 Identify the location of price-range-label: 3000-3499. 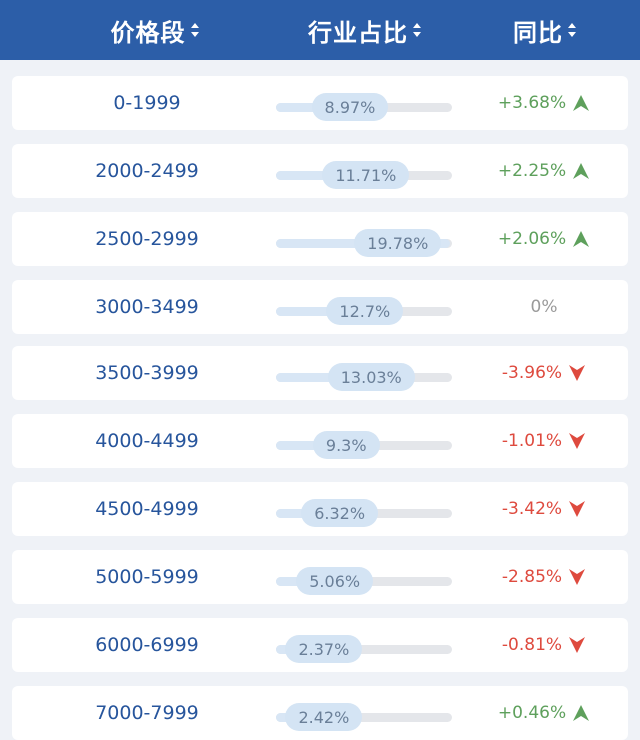
(147, 307).